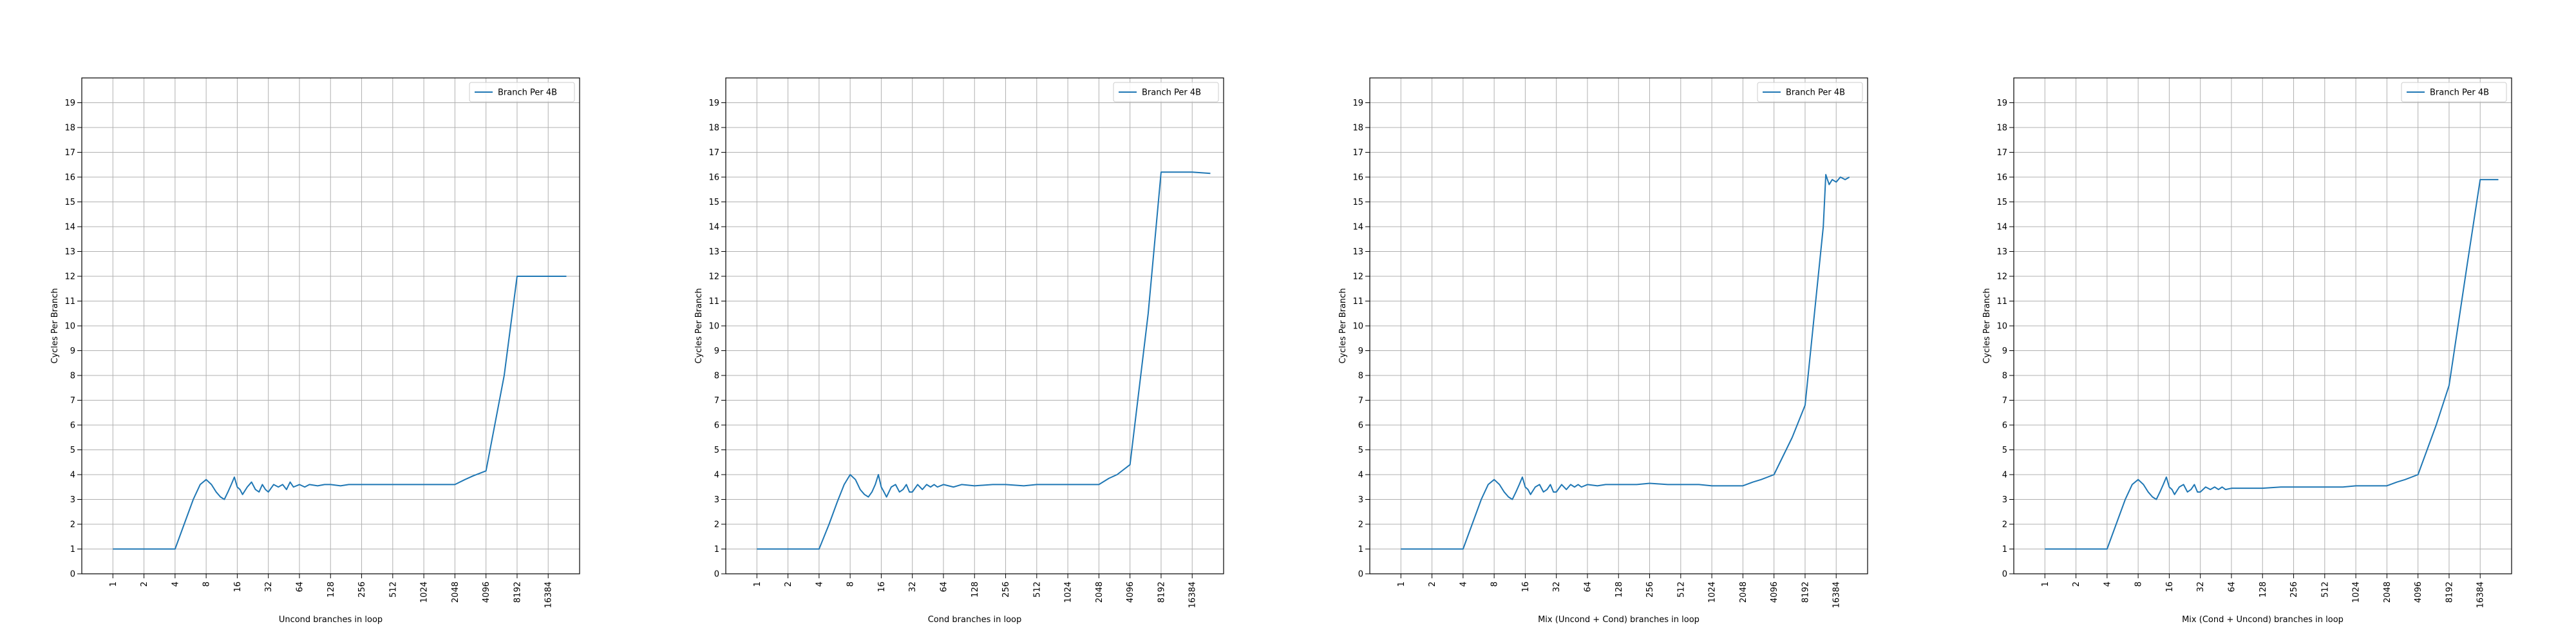  I want to click on y-tick-label: 6, so click(72, 426).